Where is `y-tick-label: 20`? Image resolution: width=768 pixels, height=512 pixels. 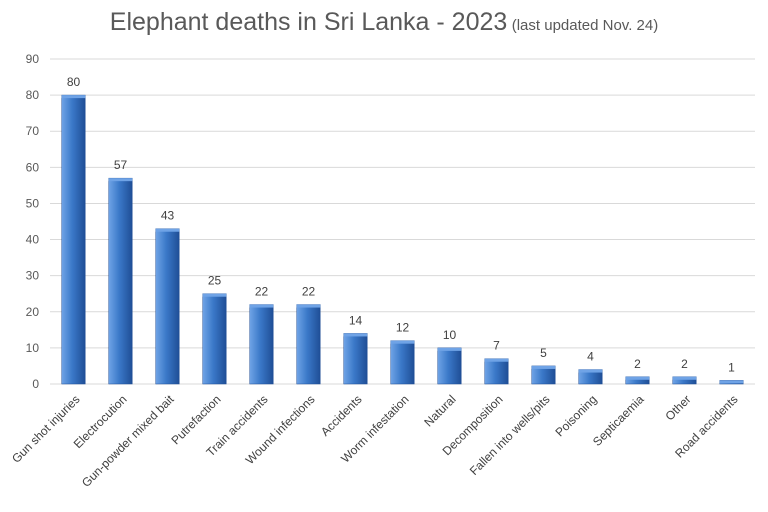 y-tick-label: 20 is located at coordinates (33, 312).